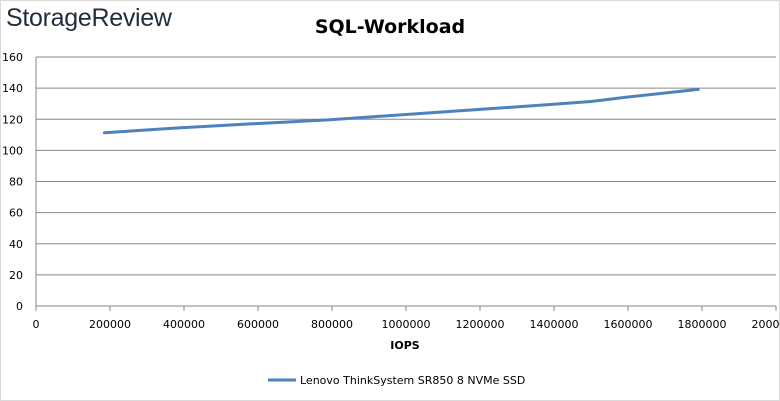 The image size is (780, 401). Describe the element at coordinates (36, 324) in the screenshot. I see `x-tick-label: 0` at that location.